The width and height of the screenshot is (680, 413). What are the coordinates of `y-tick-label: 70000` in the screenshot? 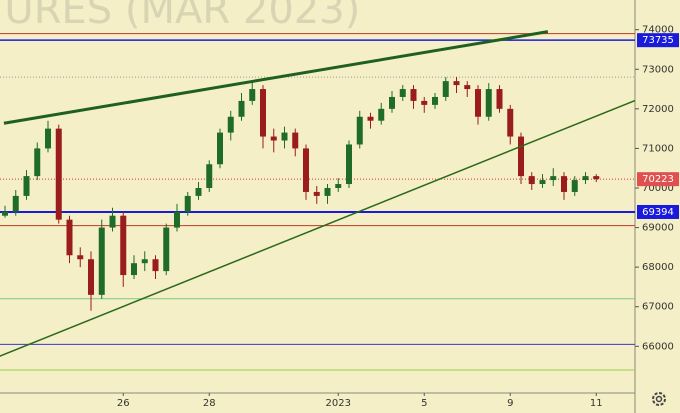 It's located at (658, 188).